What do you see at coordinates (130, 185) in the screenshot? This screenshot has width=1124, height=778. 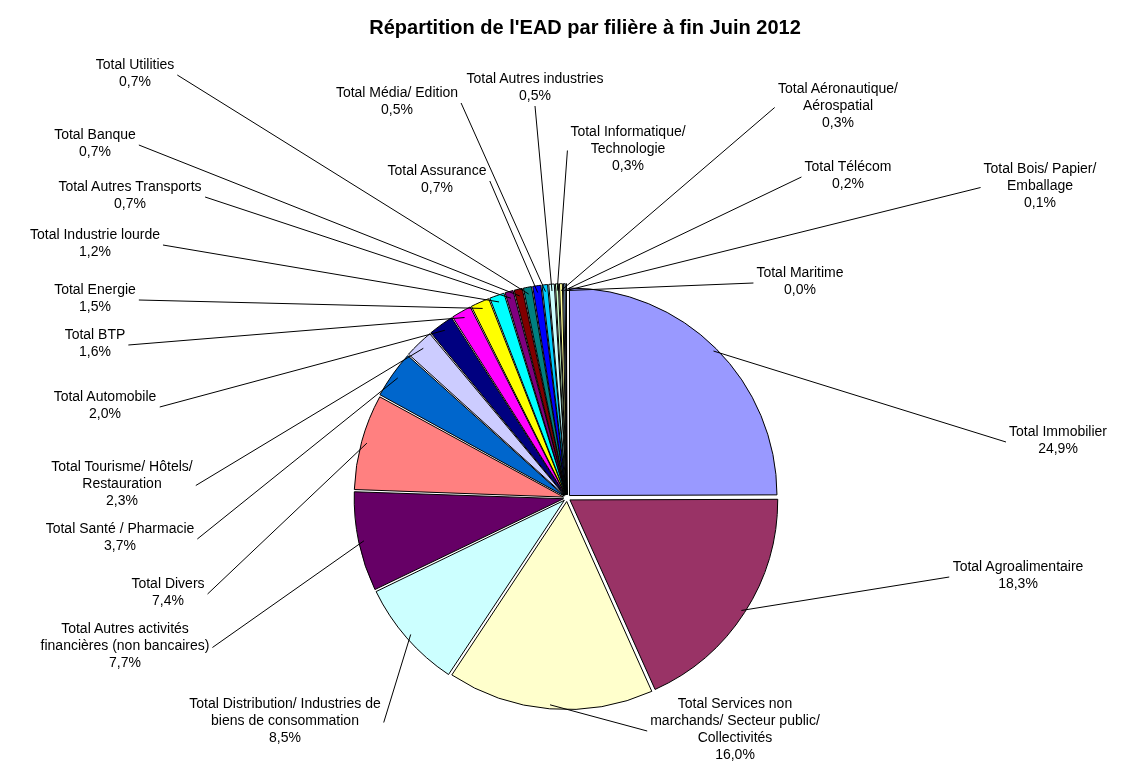 I see `slice-label: Total Autres Transports` at bounding box center [130, 185].